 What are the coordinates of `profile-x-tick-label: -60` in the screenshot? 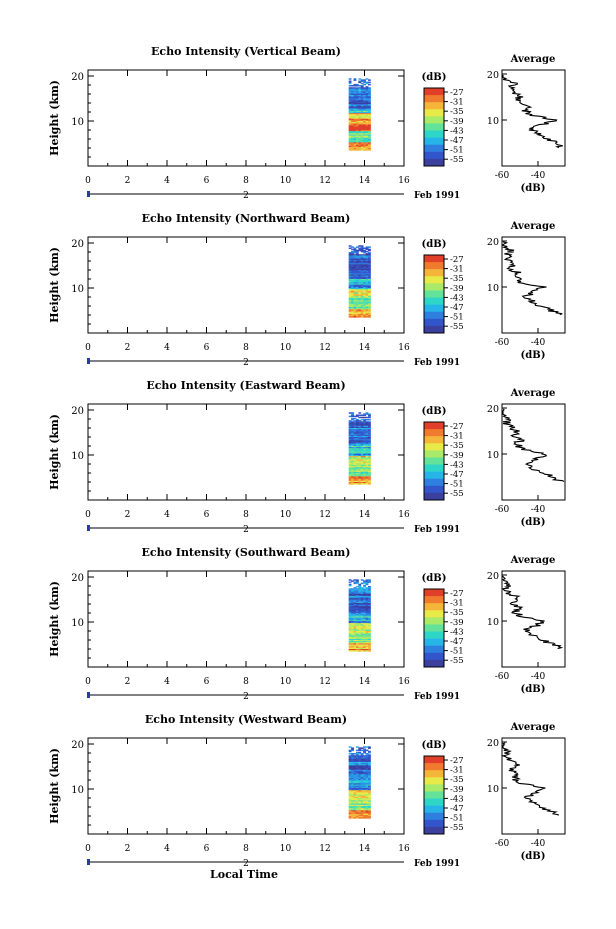 It's located at (502, 343).